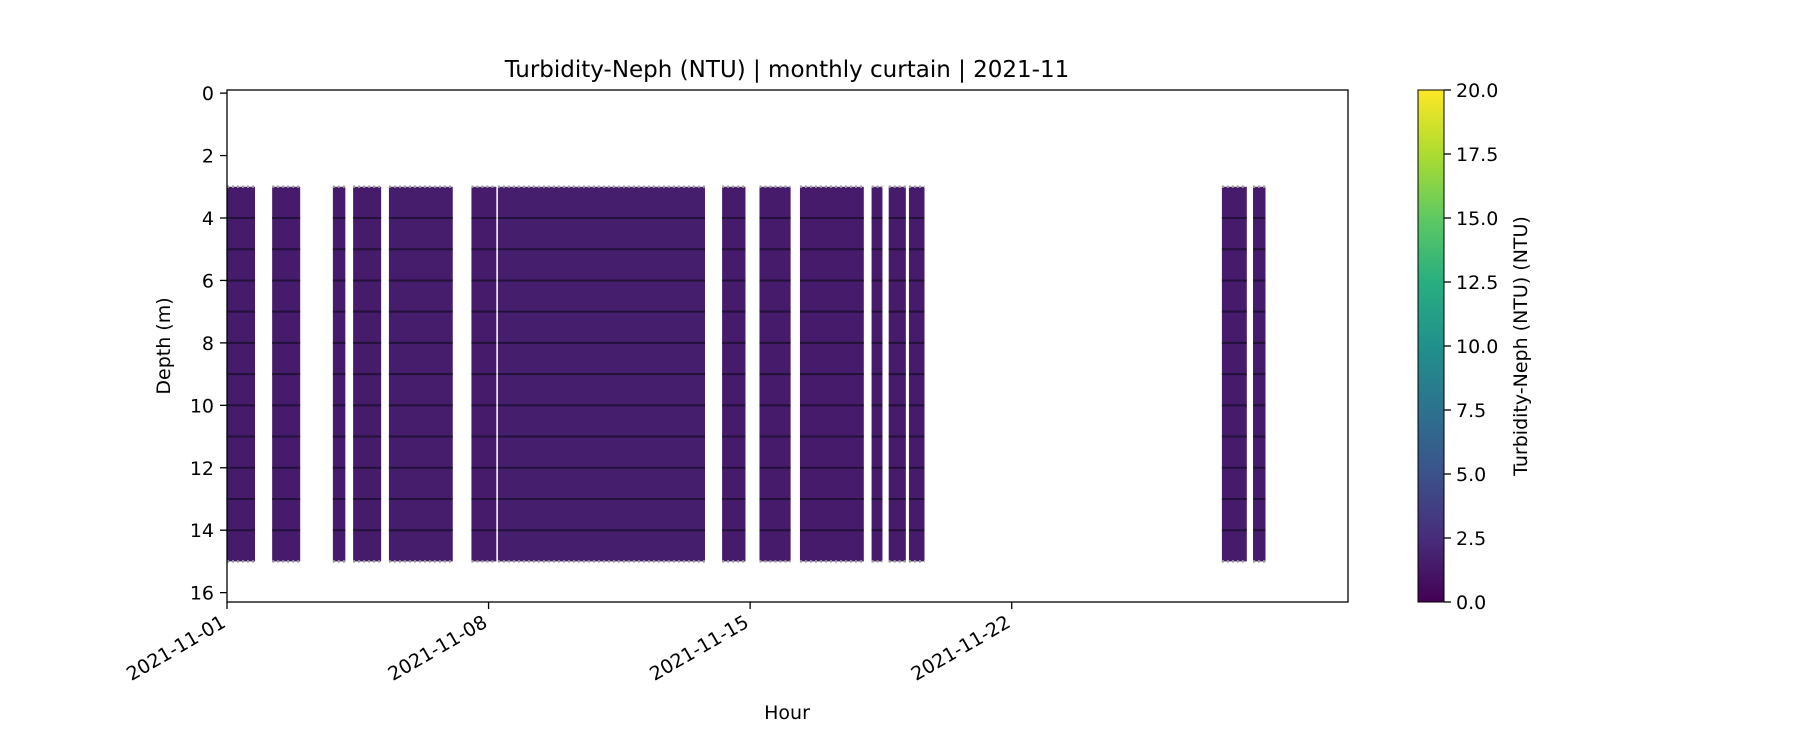  What do you see at coordinates (176, 648) in the screenshot?
I see `x-tick-label: 2021-11-01` at bounding box center [176, 648].